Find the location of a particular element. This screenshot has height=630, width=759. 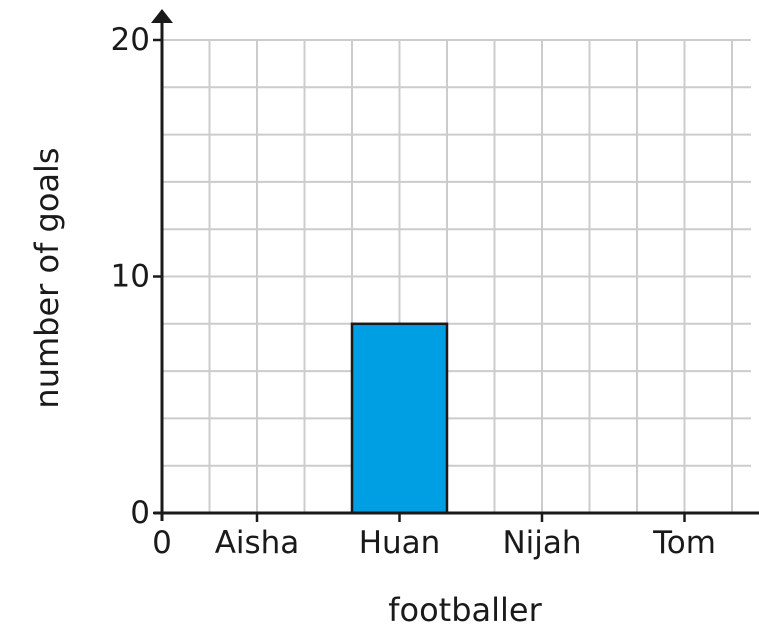

x-axis-title: footballer is located at coordinates (465, 610).